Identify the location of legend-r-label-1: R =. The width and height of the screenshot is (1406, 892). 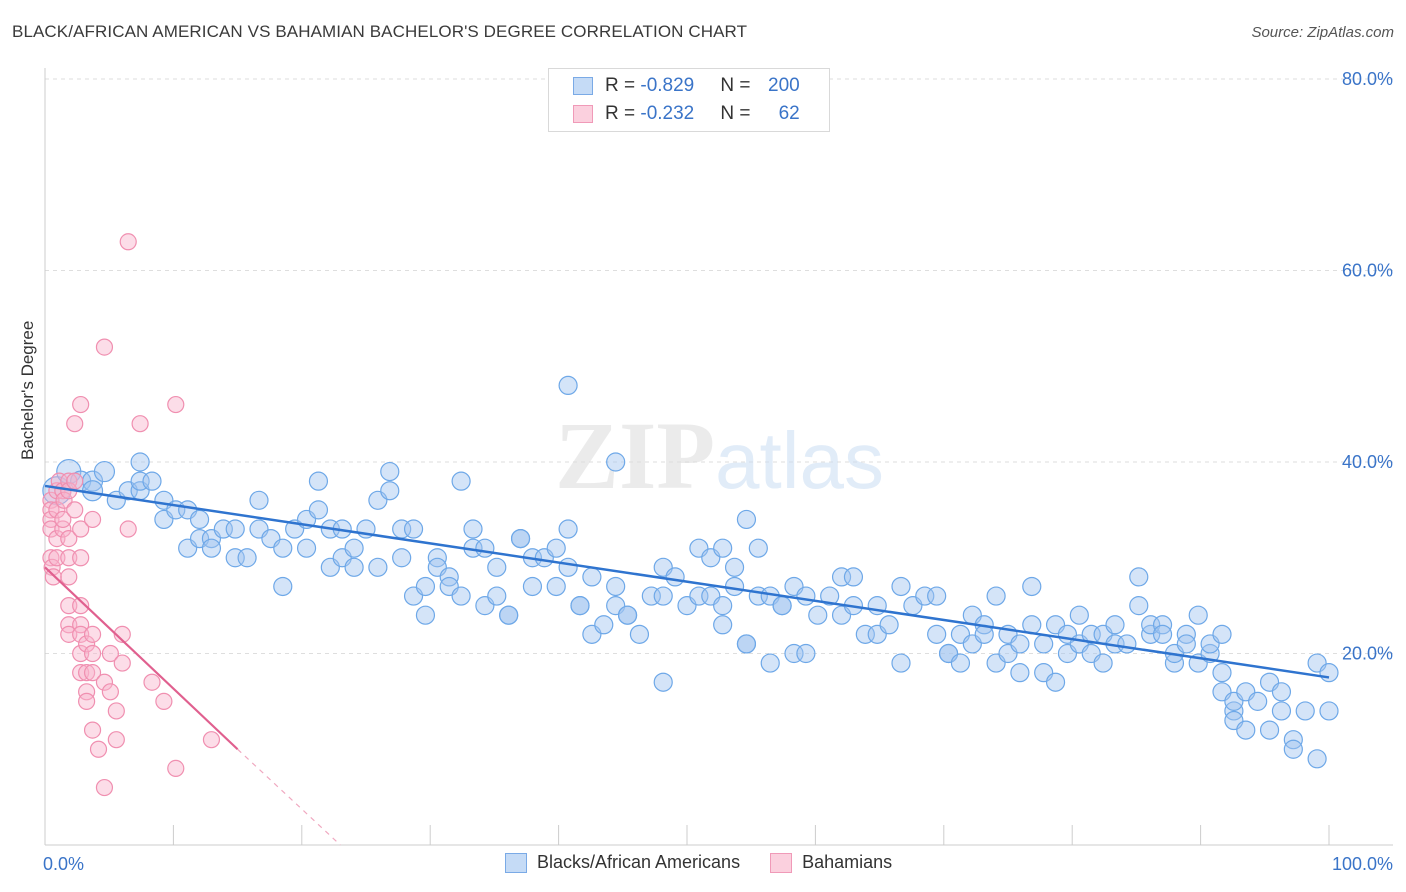
(623, 85).